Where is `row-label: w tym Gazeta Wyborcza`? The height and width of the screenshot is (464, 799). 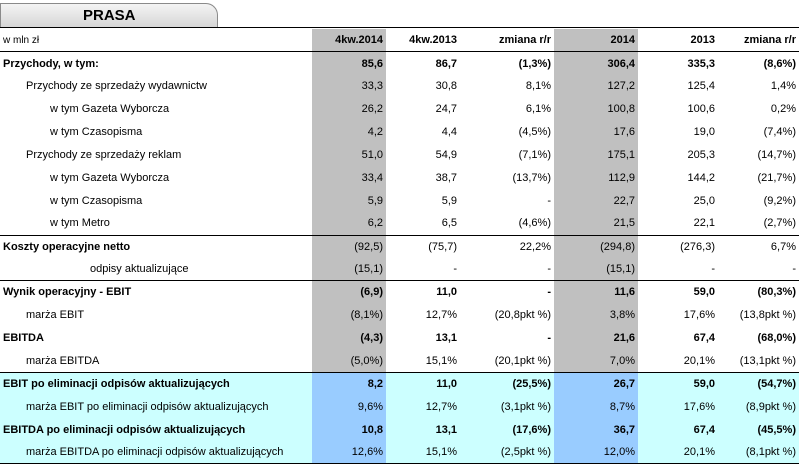
row-label: w tym Gazeta Wyborcza is located at coordinates (110, 177).